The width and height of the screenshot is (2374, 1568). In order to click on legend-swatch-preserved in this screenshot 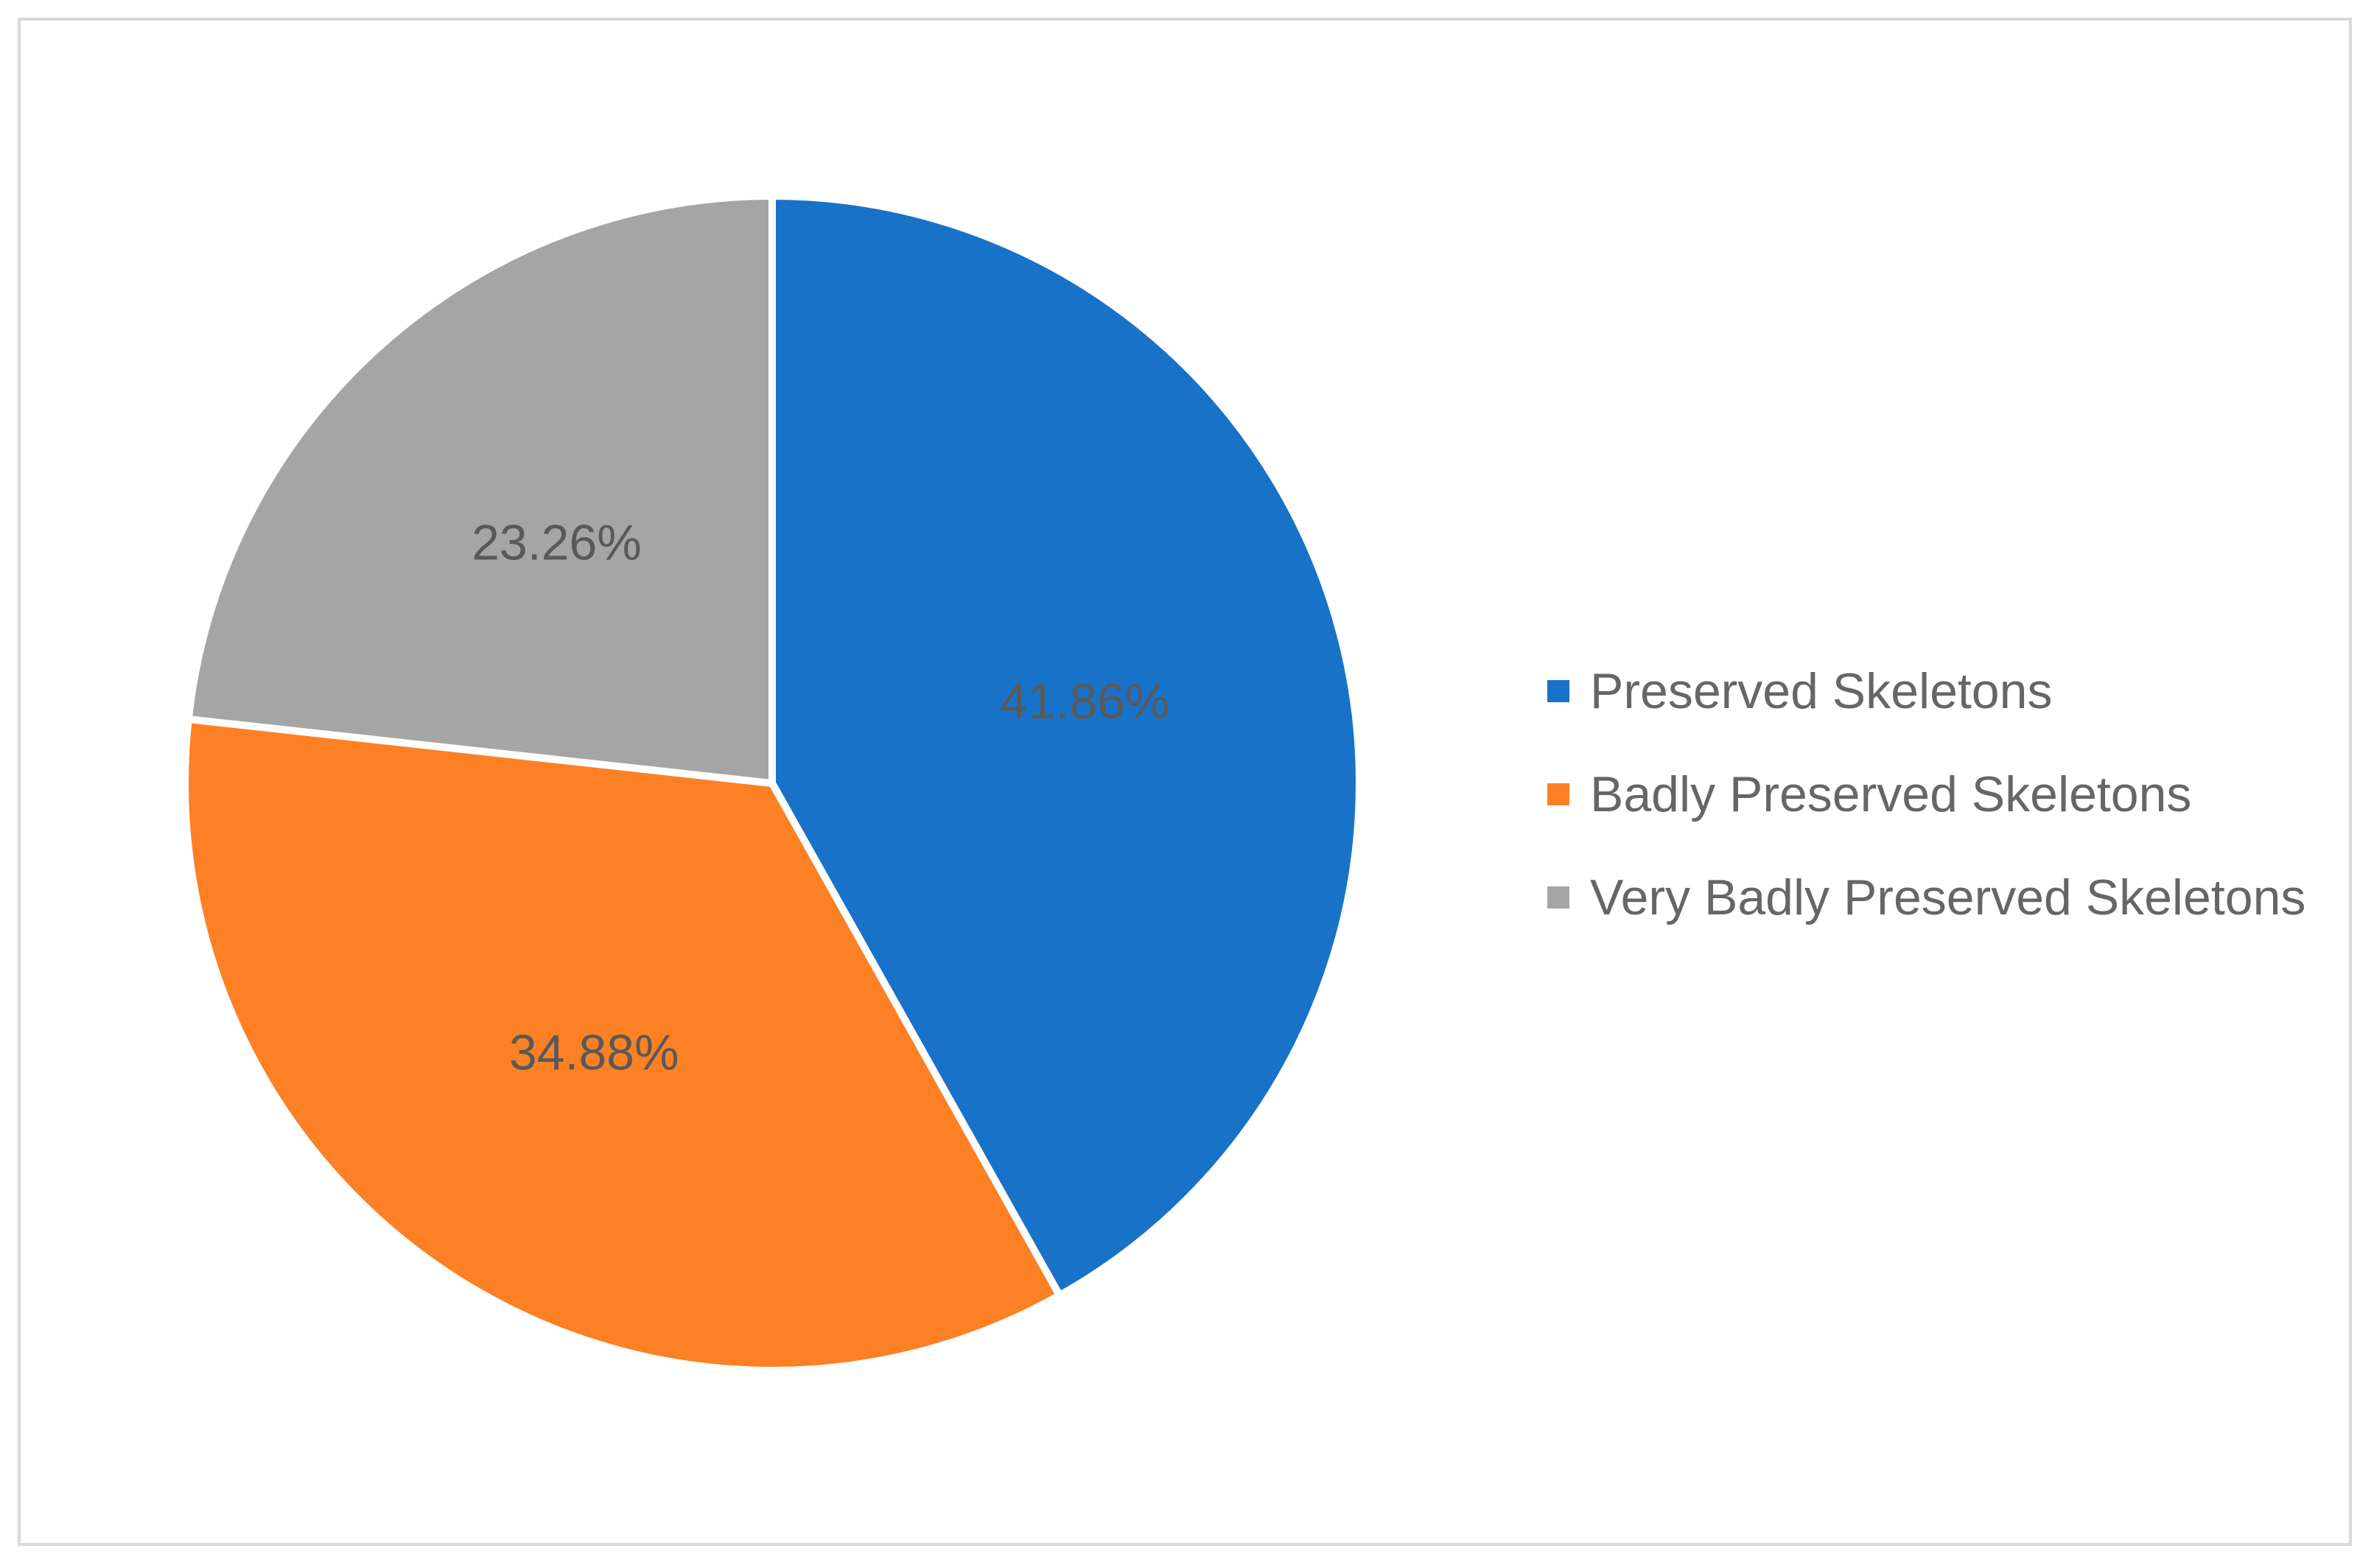, I will do `click(1558, 691)`.